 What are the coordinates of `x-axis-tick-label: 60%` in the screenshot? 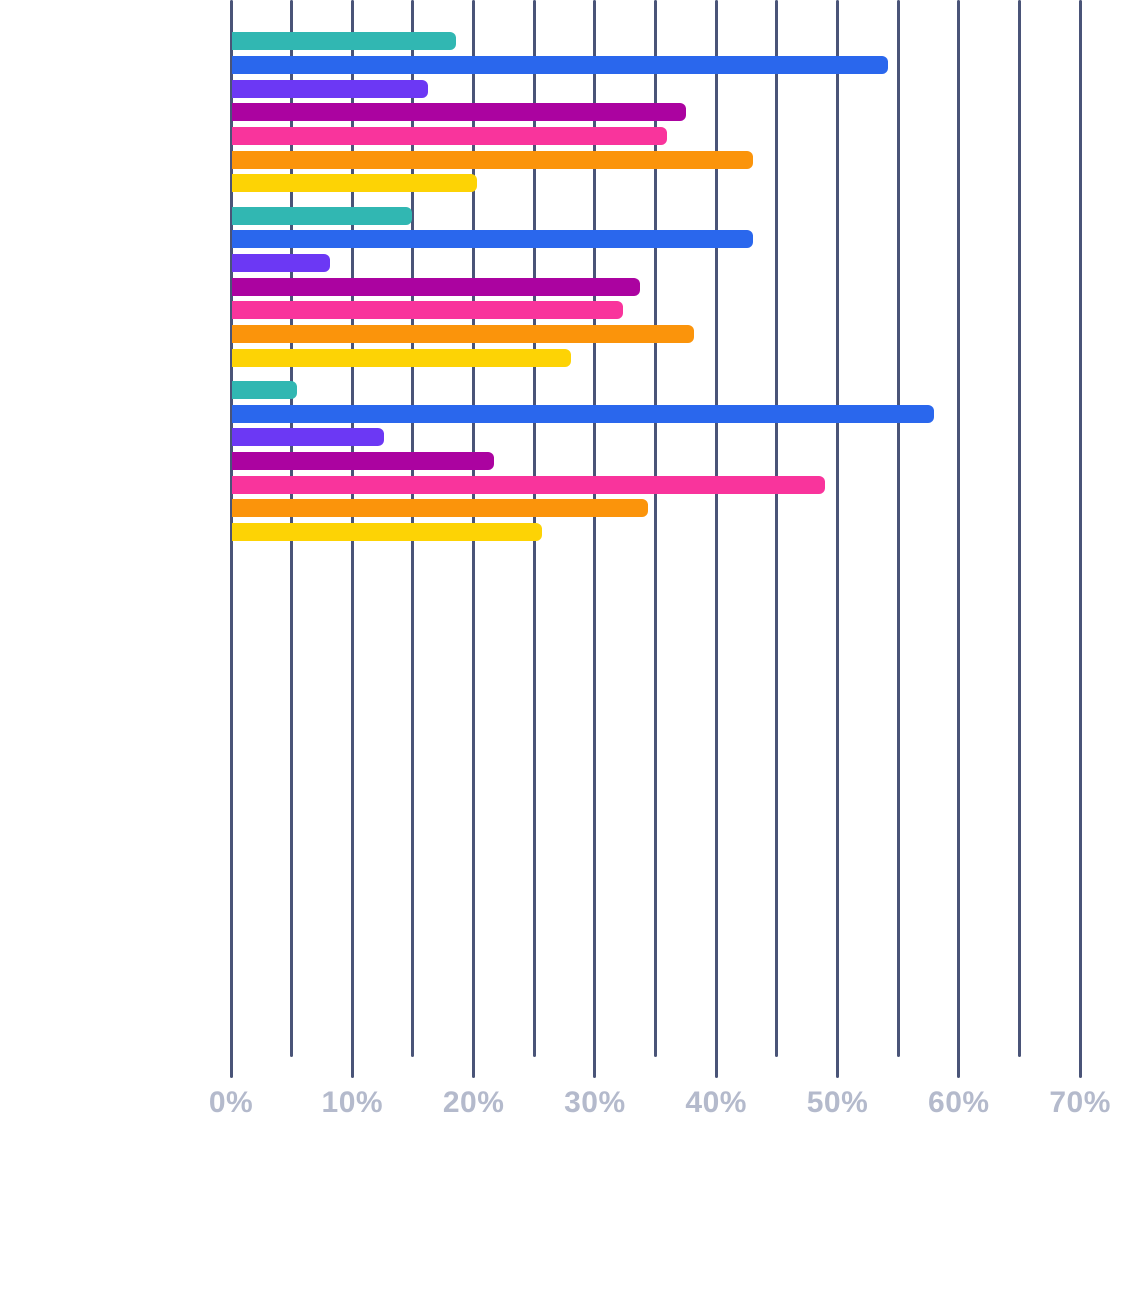 It's located at (959, 1102).